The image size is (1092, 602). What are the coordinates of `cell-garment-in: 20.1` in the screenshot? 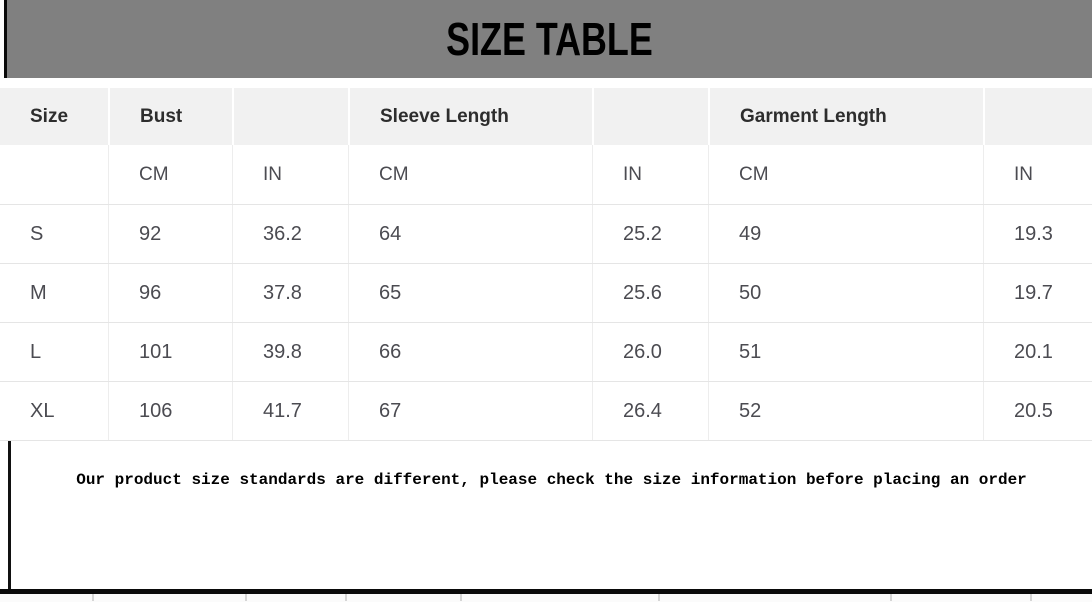 It's located at (1037, 352).